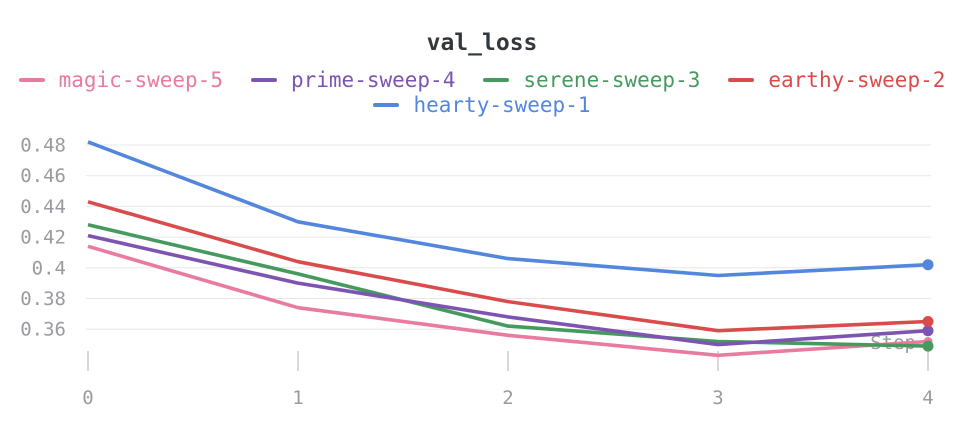  Describe the element at coordinates (43, 299) in the screenshot. I see `y-tick-label: 0.38` at that location.